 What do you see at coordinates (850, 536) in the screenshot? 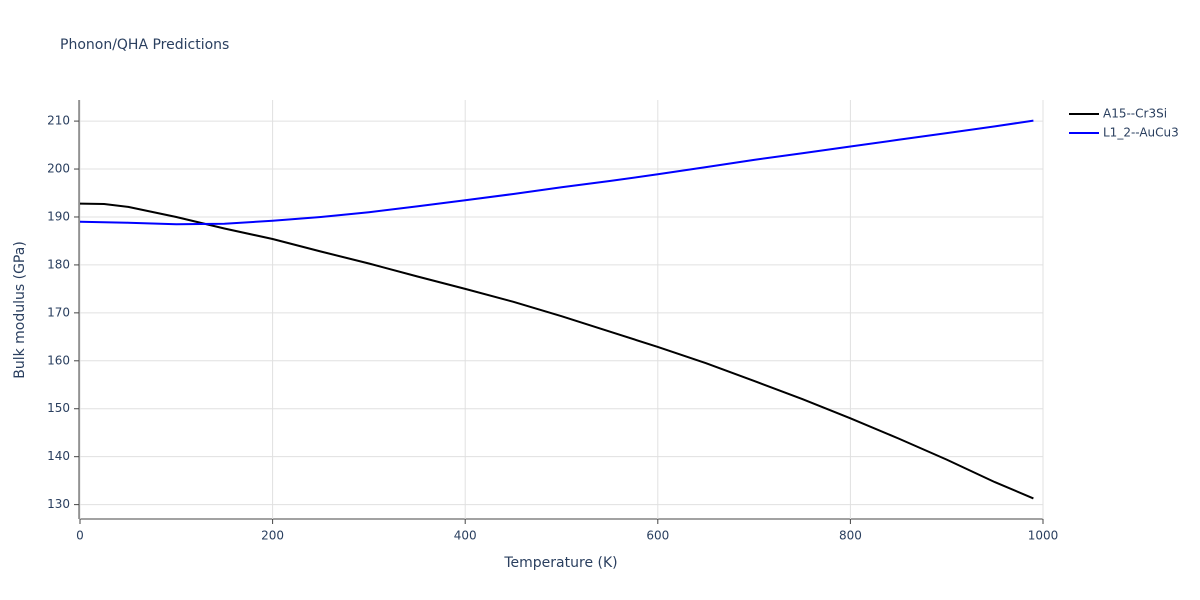
I see `x-tick-label: 800` at bounding box center [850, 536].